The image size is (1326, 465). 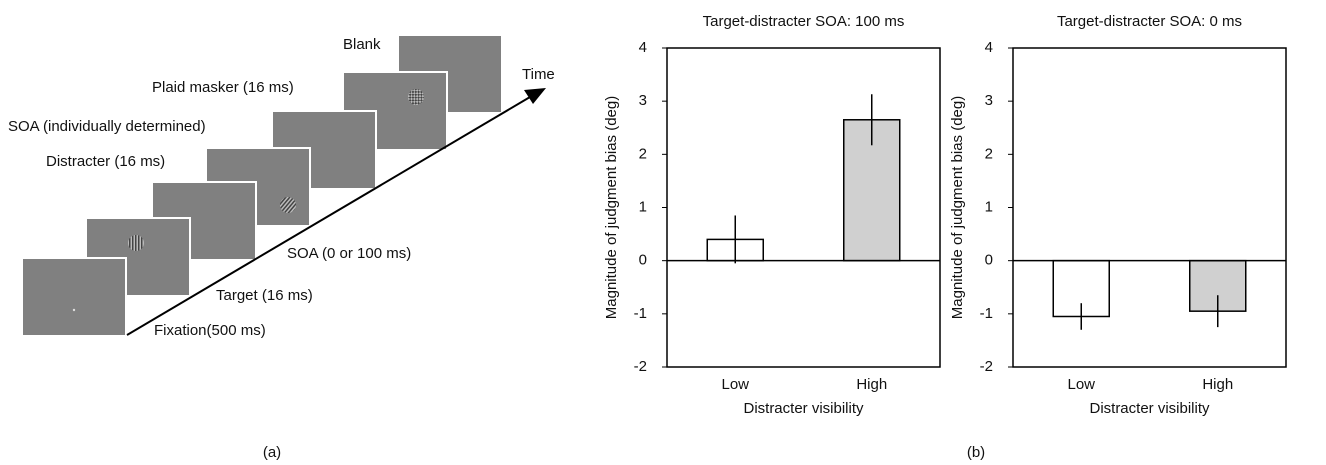 What do you see at coordinates (349, 253) in the screenshot?
I see `step-label: SOA (0 or 100 ms)` at bounding box center [349, 253].